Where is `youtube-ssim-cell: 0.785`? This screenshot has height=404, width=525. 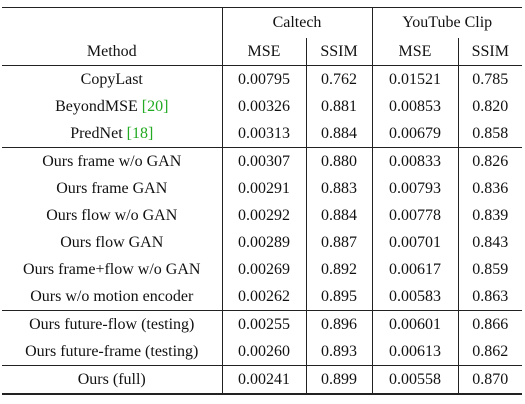 youtube-ssim-cell: 0.785 is located at coordinates (490, 79).